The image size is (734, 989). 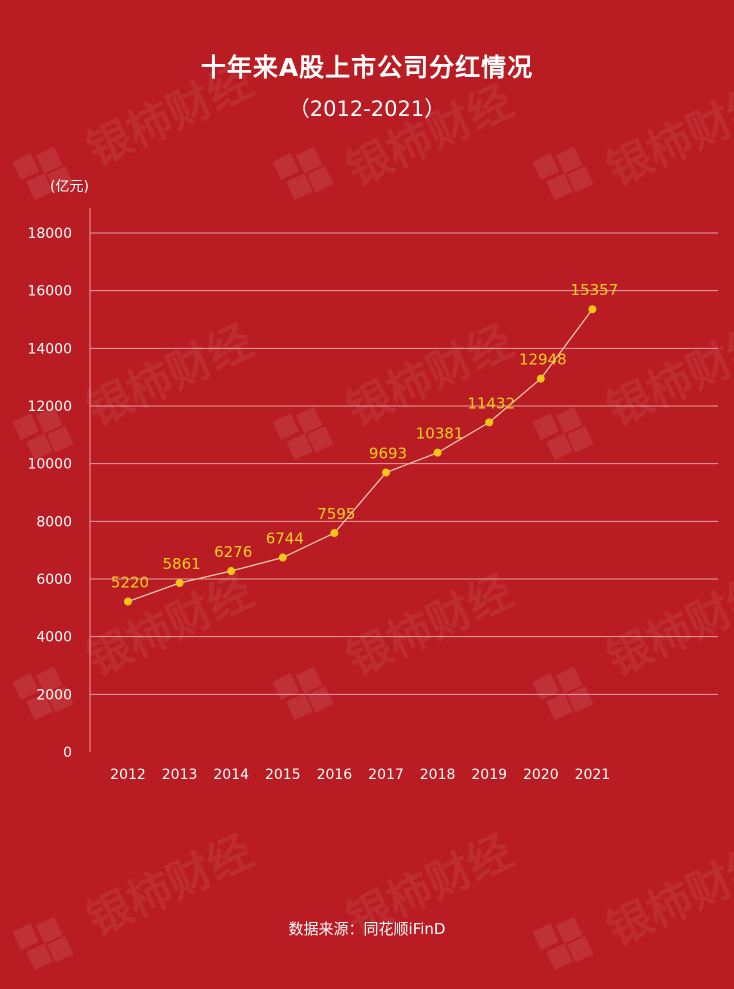 I want to click on y-tick-label: 18000, so click(x=49, y=234).